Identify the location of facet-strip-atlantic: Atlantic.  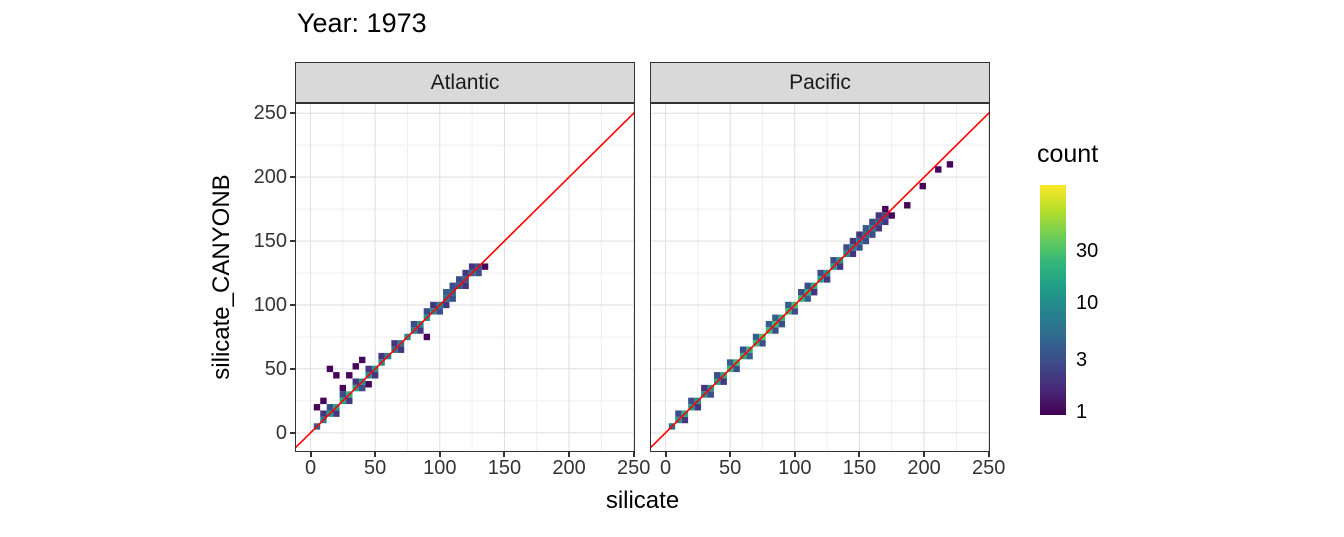
(465, 82).